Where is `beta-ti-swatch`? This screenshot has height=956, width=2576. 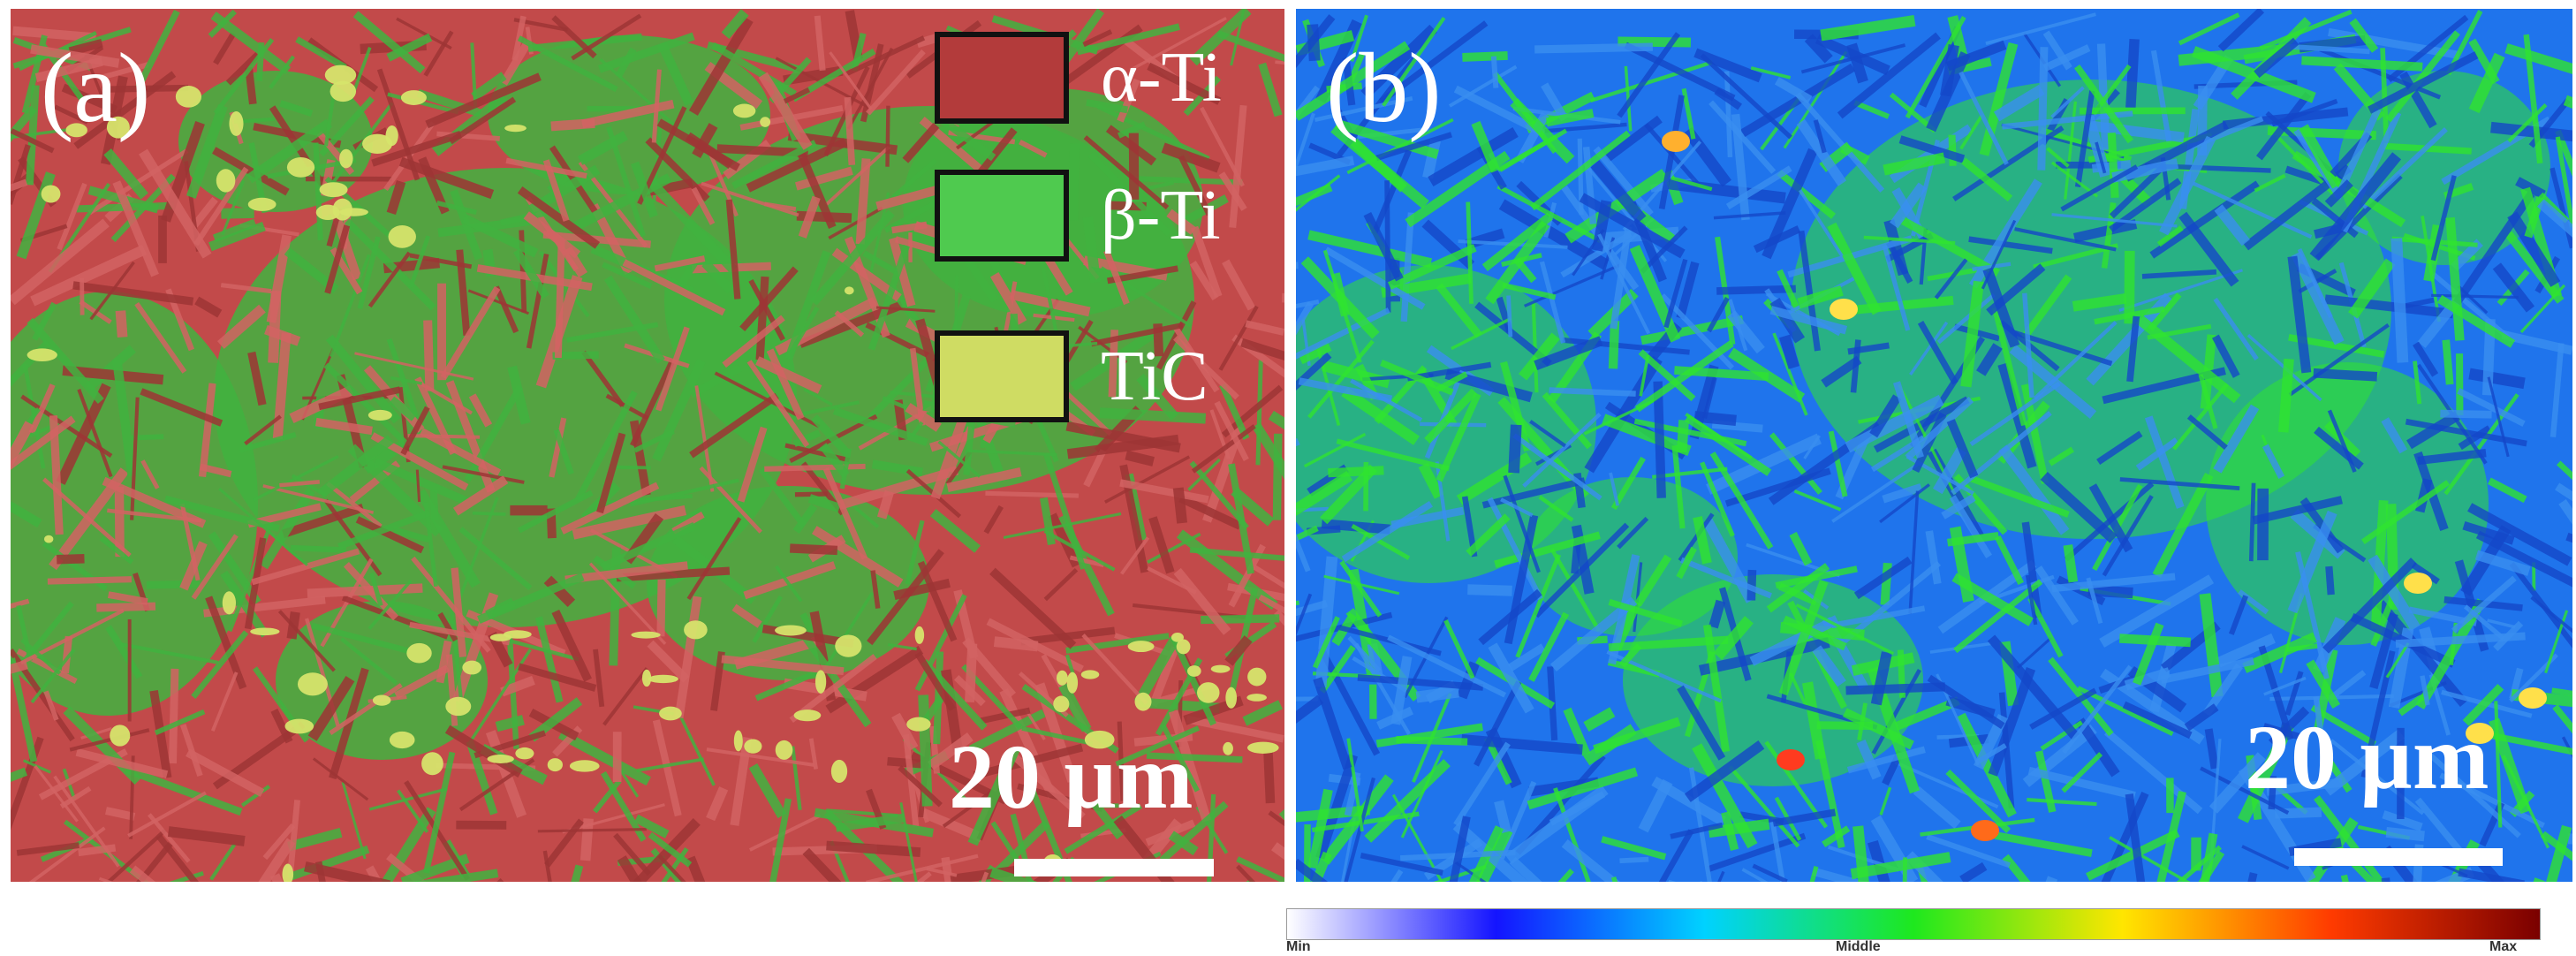 beta-ti-swatch is located at coordinates (1002, 216).